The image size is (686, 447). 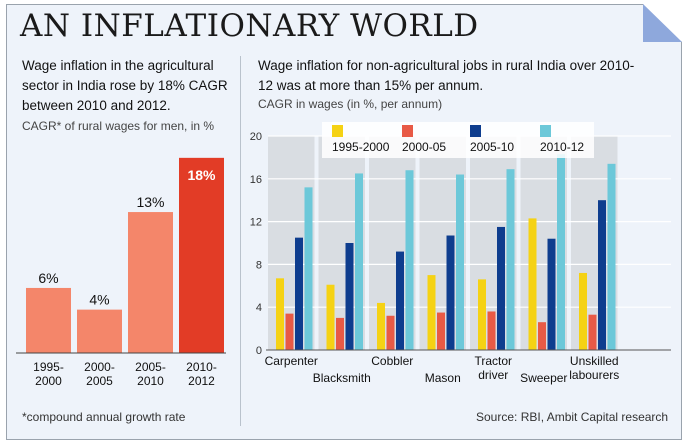 I want to click on legend-label-3: 2010-12, so click(x=562, y=147).